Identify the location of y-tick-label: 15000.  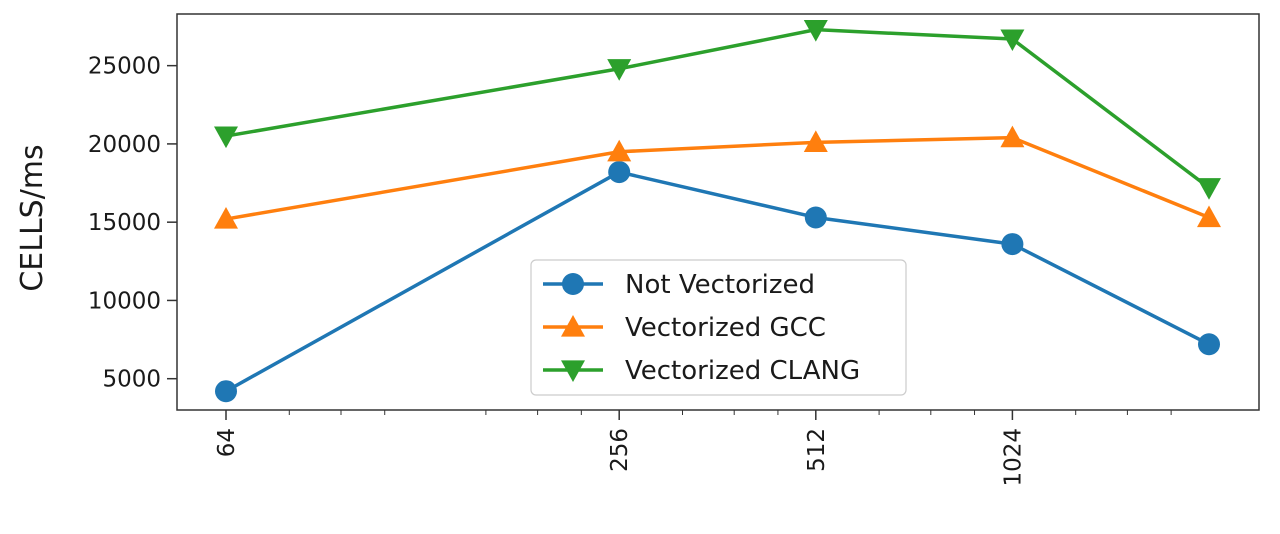
(124, 223).